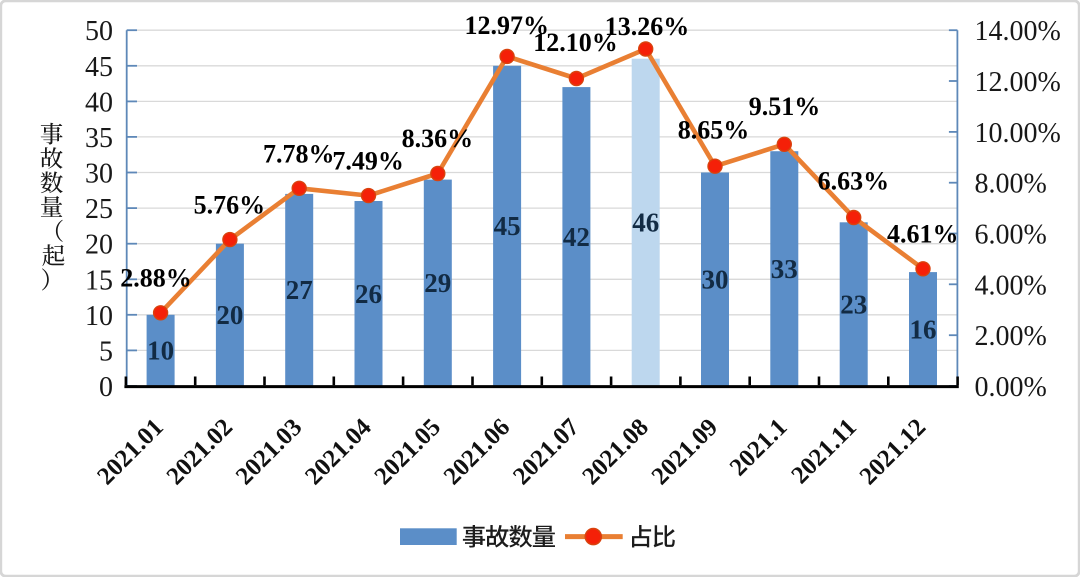  I want to click on svg-text: 50, so click(99, 31).